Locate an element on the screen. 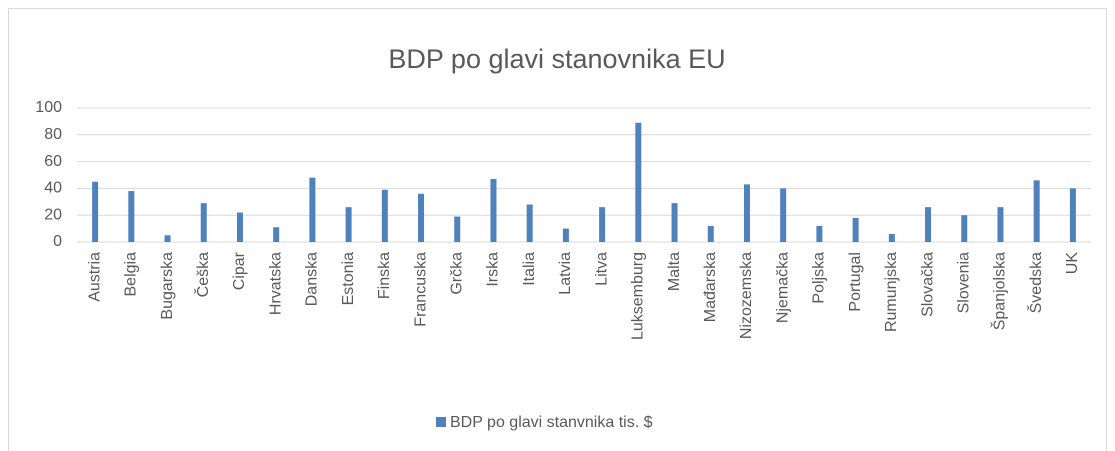 The width and height of the screenshot is (1115, 451). y-tick-label: 40 is located at coordinates (53, 188).